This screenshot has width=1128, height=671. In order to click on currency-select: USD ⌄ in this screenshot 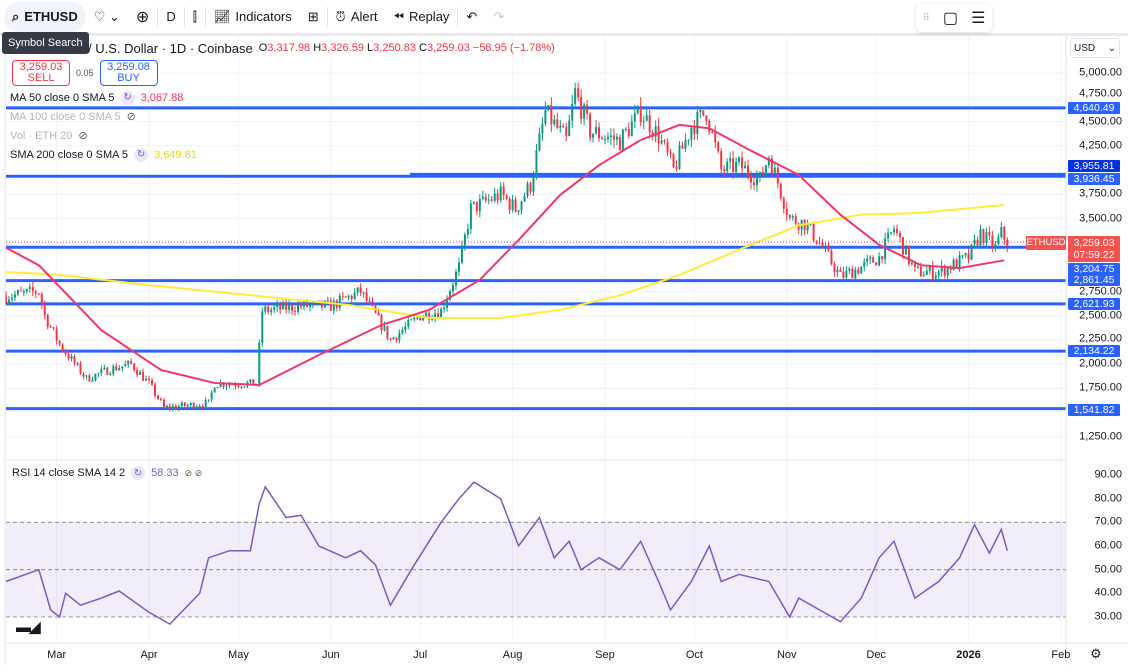, I will do `click(1095, 48)`.